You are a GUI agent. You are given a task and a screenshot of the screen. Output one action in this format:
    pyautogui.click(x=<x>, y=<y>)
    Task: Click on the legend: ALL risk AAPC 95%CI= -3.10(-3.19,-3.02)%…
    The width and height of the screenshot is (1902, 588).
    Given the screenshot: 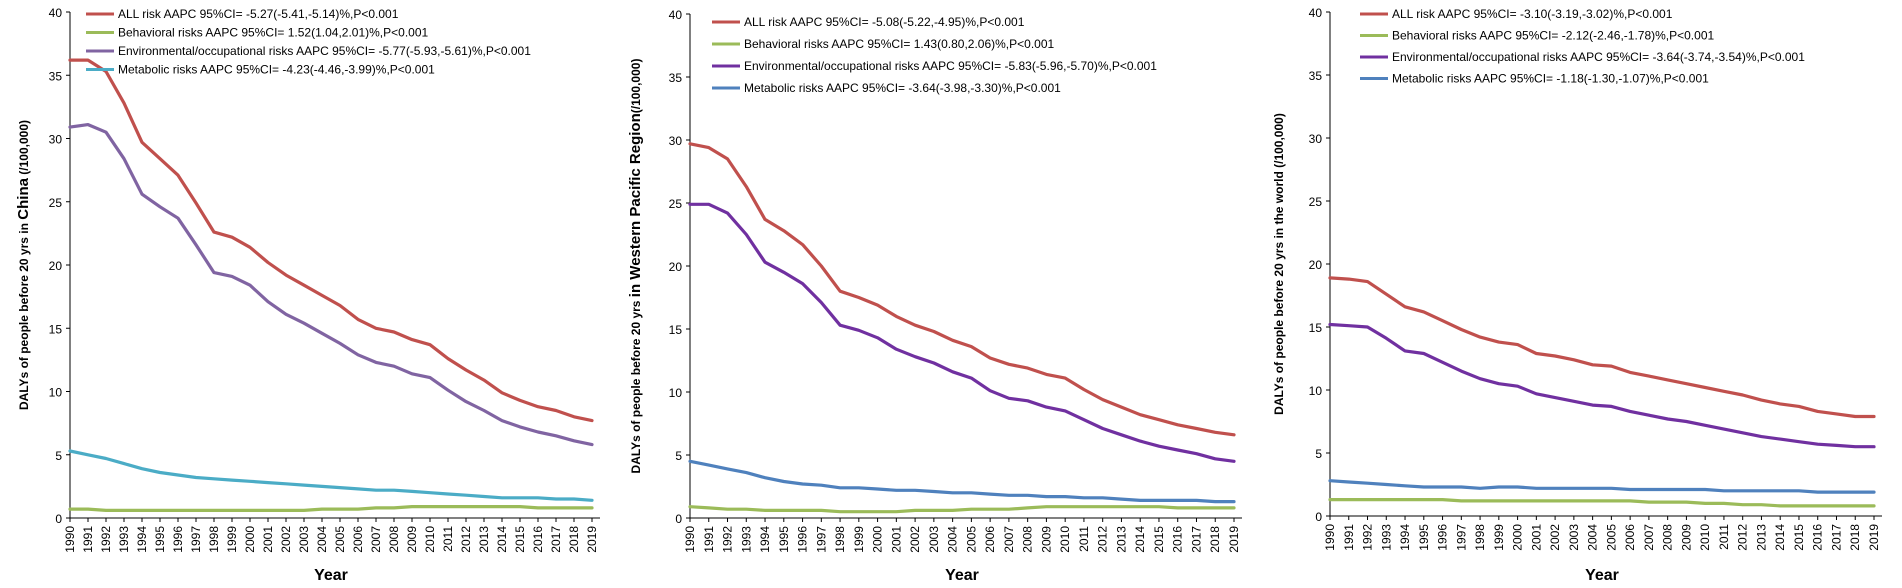 What is the action you would take?
    pyautogui.click(x=1582, y=46)
    